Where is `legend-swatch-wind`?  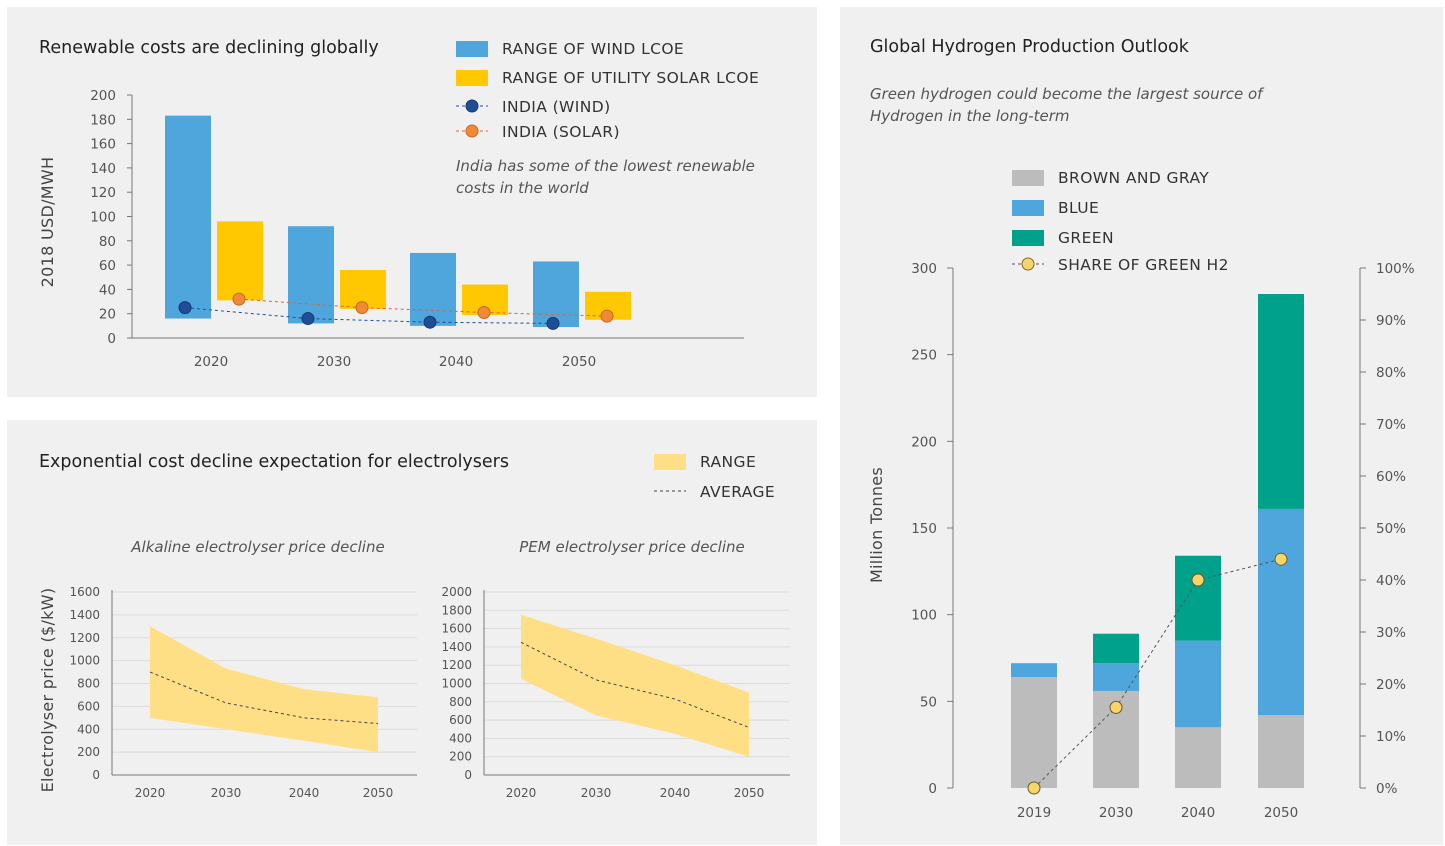
legend-swatch-wind is located at coordinates (472, 49).